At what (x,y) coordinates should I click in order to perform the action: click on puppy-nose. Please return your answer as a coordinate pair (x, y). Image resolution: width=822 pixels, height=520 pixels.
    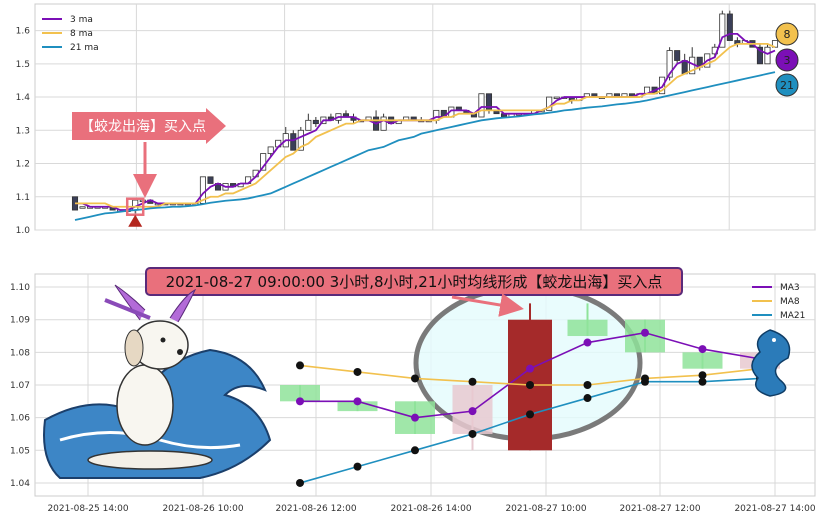
    Looking at the image, I should click on (180, 352).